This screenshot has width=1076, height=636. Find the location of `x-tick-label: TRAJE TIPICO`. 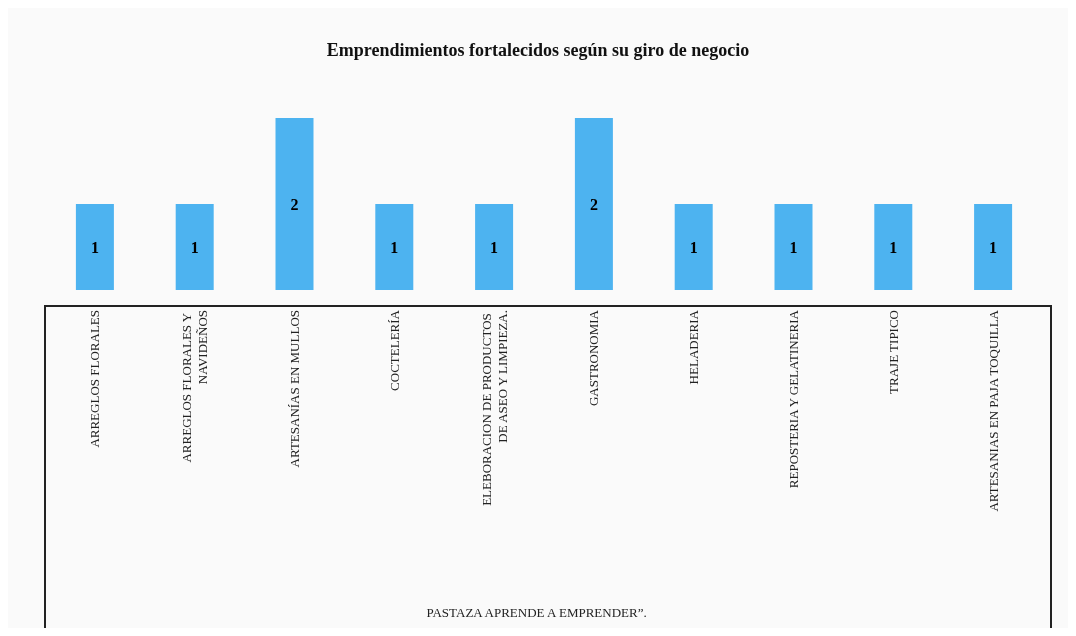

x-tick-label: TRAJE TIPICO is located at coordinates (893, 352).